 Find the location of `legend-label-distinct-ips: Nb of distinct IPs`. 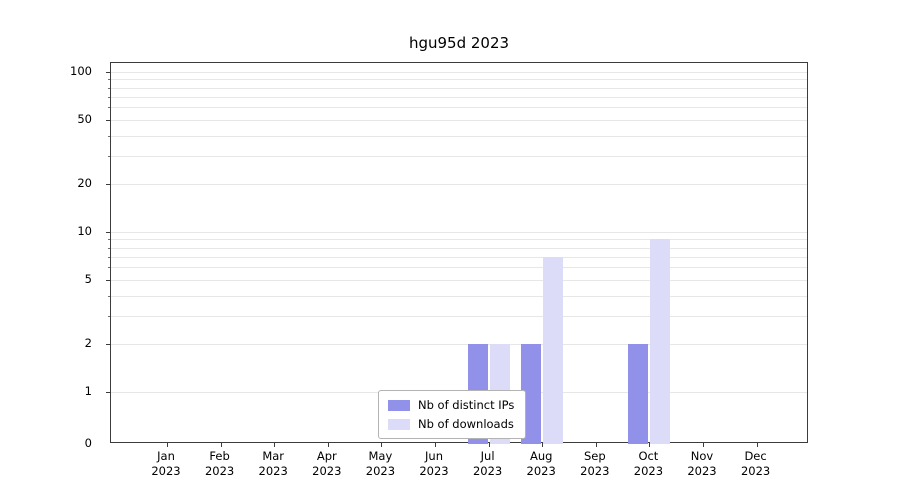

legend-label-distinct-ips: Nb of distinct IPs is located at coordinates (466, 405).